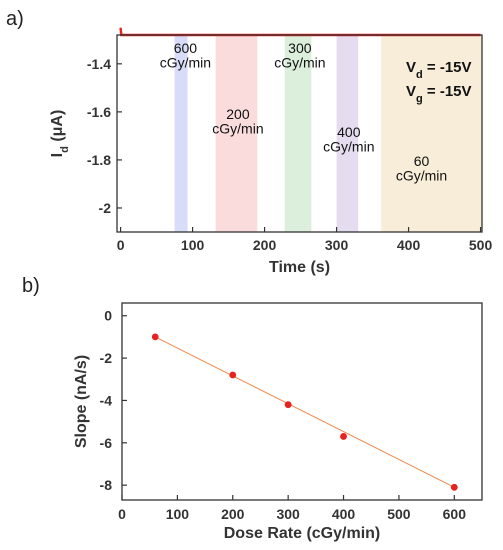  I want to click on y-tick-label: -8, so click(106, 485).